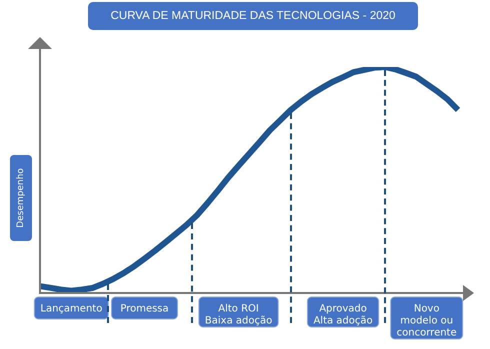 The width and height of the screenshot is (490, 349). Describe the element at coordinates (238, 315) in the screenshot. I see `x-tick-label: Alto ROI Baixa adoção` at that location.